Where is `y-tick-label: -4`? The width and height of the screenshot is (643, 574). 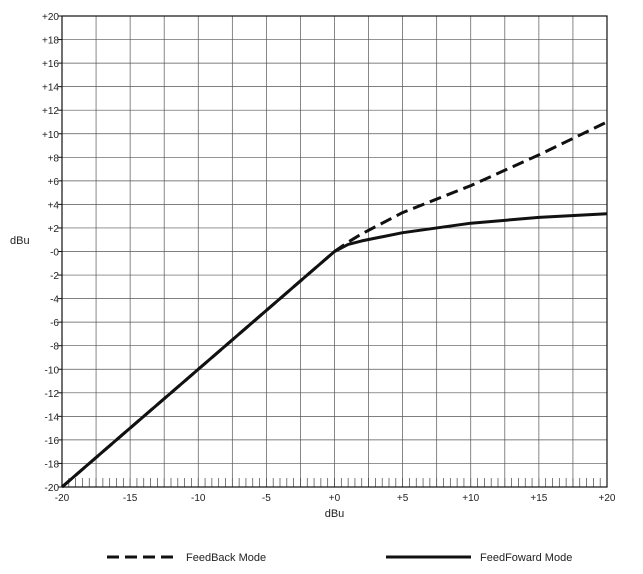 y-tick-label: -4 is located at coordinates (54, 300).